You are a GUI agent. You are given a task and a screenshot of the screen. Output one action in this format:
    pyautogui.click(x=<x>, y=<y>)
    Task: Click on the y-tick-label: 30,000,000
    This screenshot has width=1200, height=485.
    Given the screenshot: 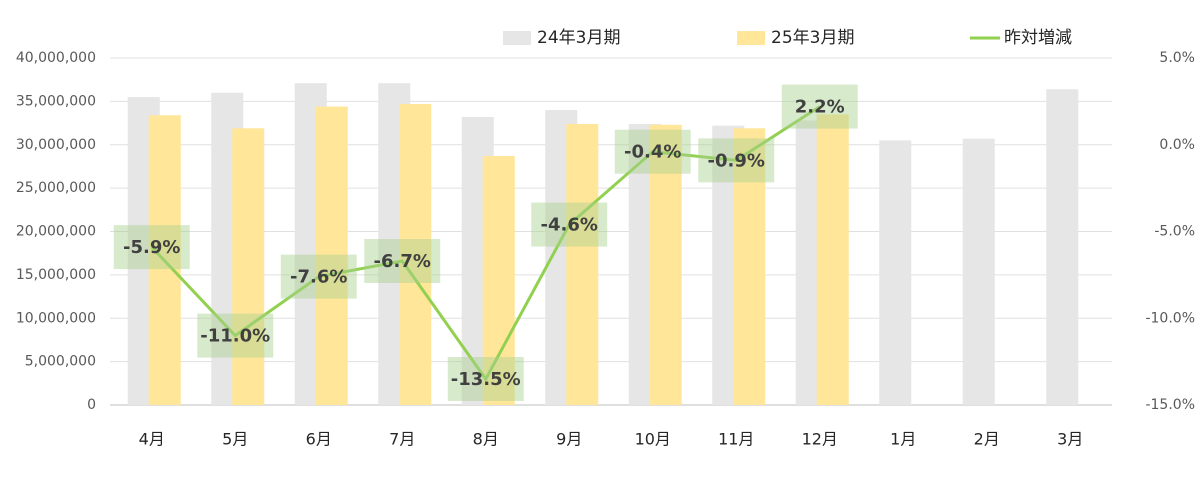 What is the action you would take?
    pyautogui.click(x=56, y=145)
    